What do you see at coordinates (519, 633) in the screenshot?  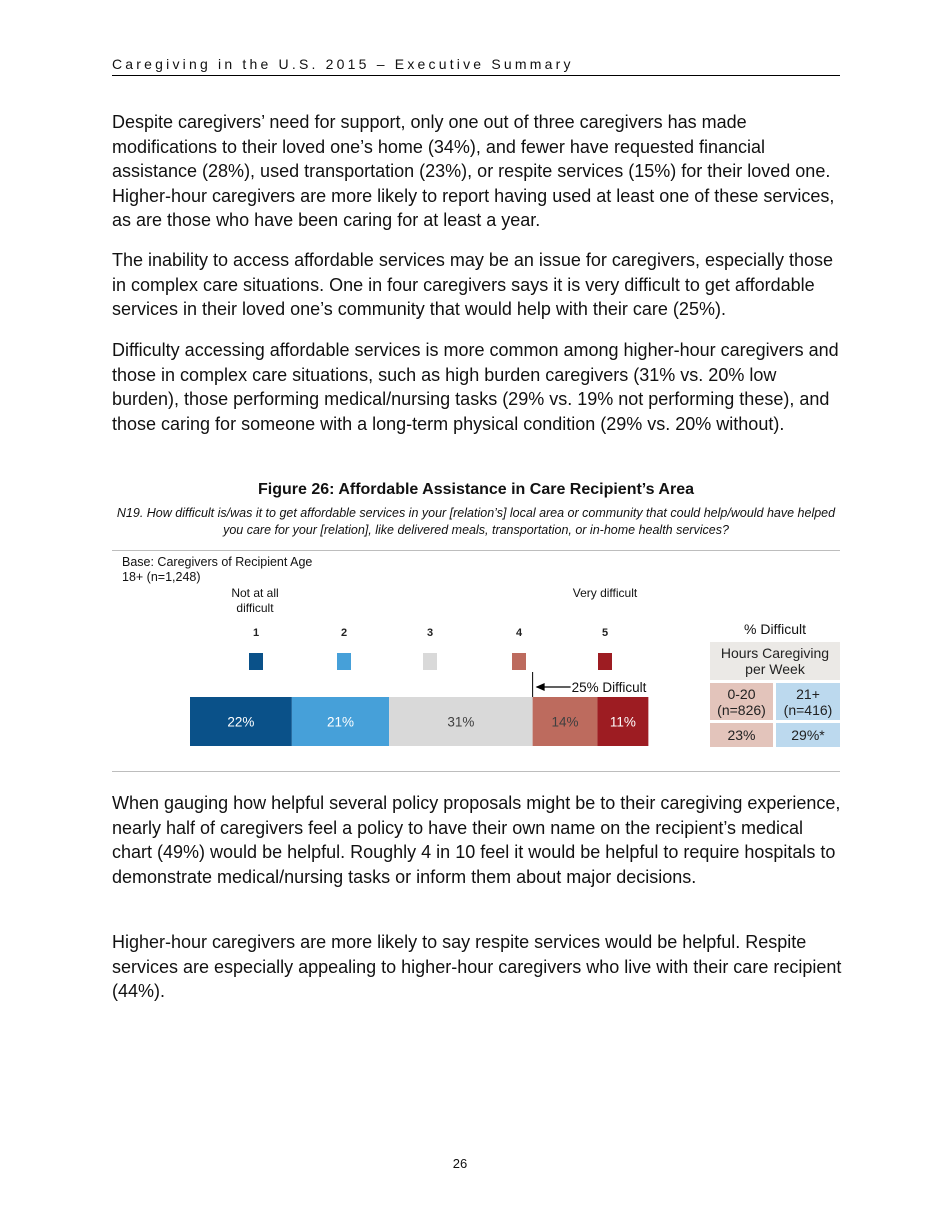 I see `legend-label: 4` at bounding box center [519, 633].